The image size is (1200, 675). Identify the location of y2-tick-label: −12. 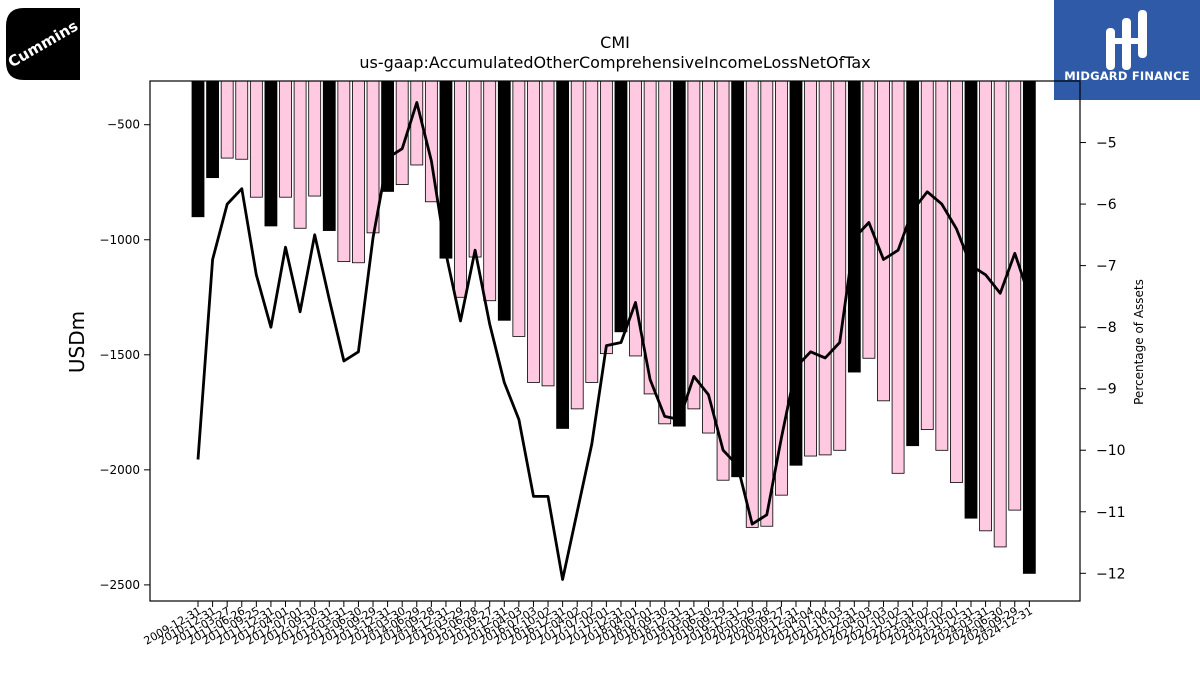
(1111, 574).